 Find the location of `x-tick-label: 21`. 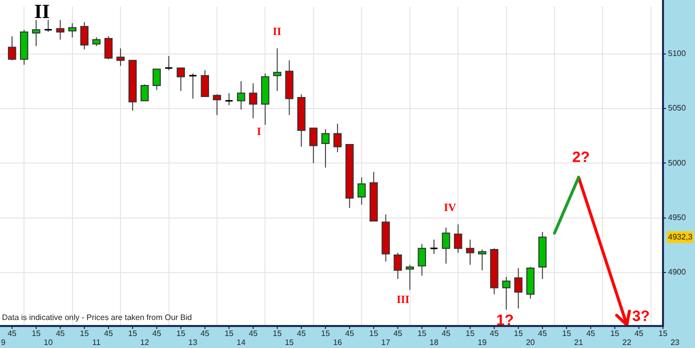

x-tick-label: 21 is located at coordinates (579, 343).